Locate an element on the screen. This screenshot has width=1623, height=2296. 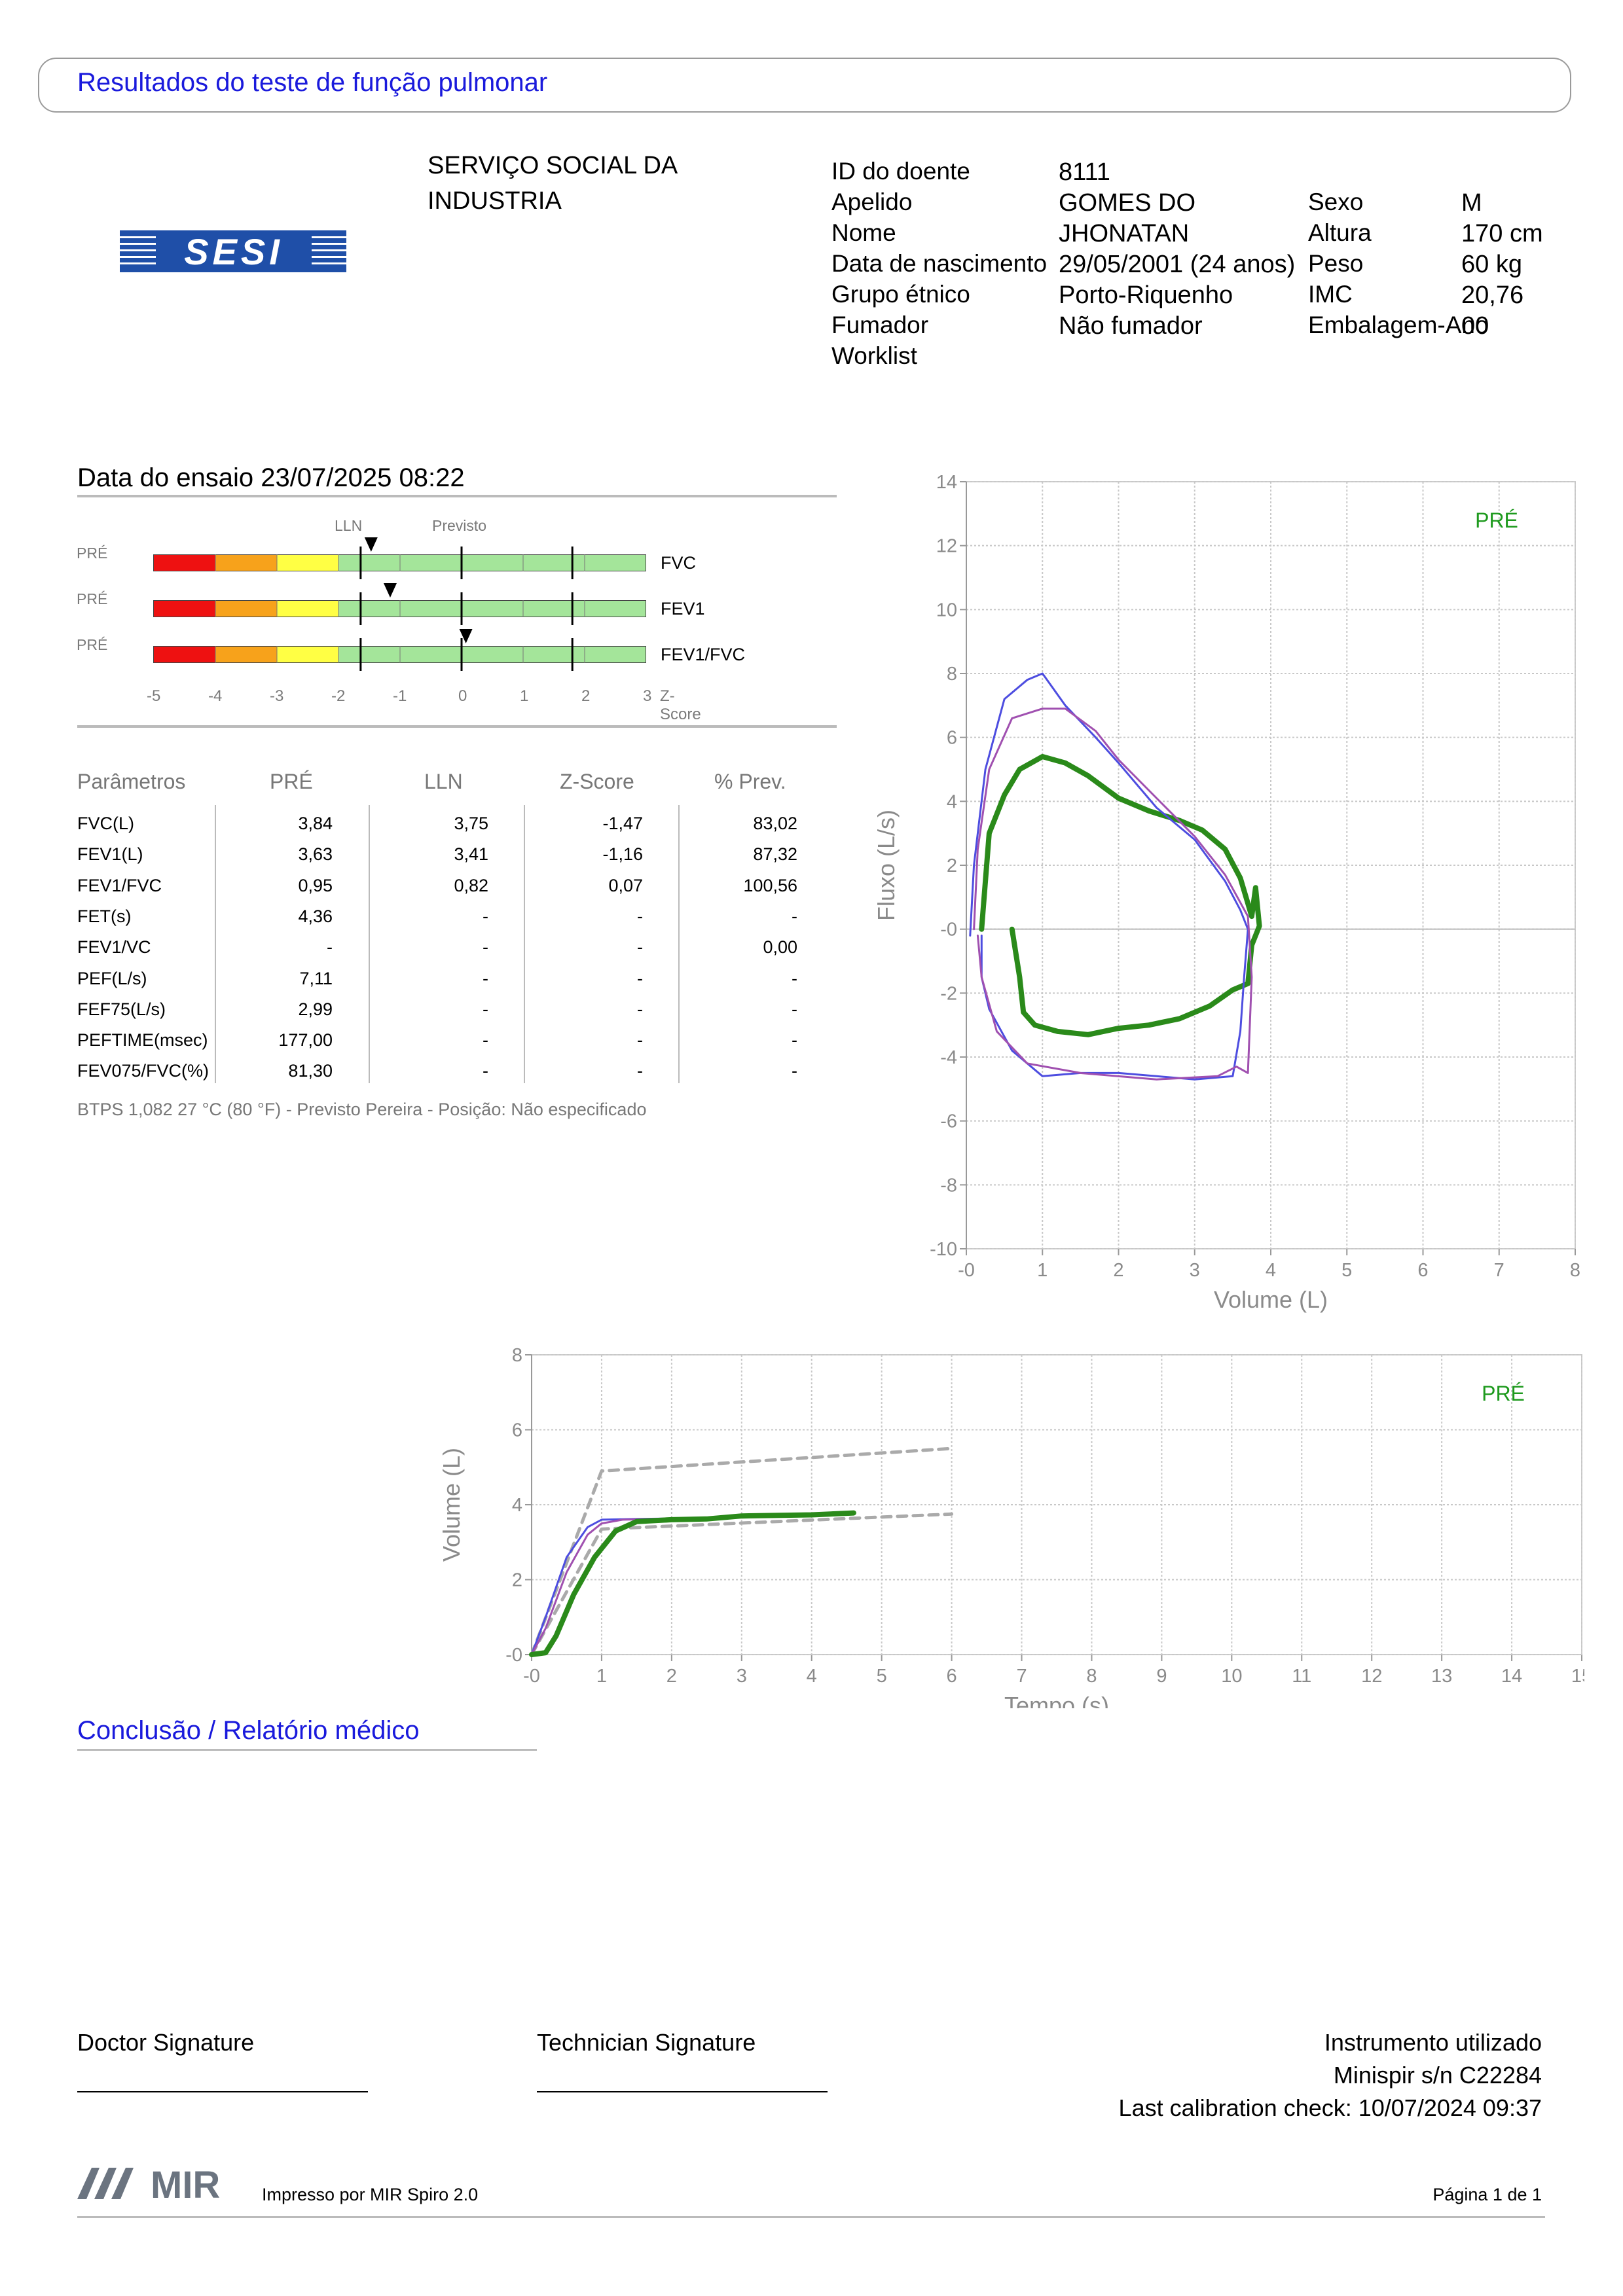
param-name-cell: FVC(L) is located at coordinates (105, 823).